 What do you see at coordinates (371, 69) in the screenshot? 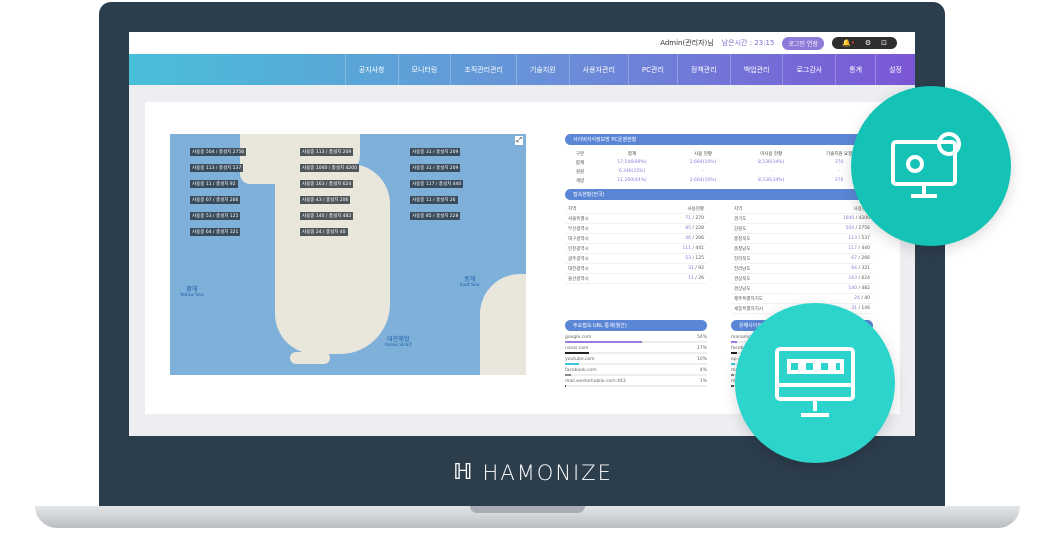
I see `nav-item: 공지사항` at bounding box center [371, 69].